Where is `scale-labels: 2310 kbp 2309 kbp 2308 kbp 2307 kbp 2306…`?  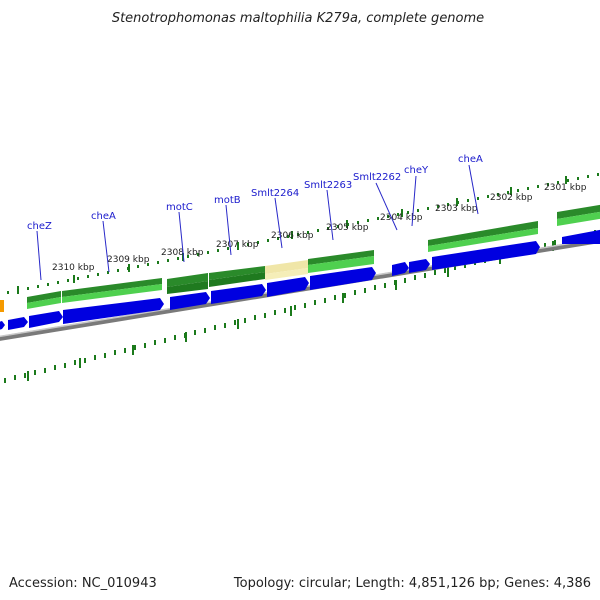 scale-labels: 2310 kbp 2309 kbp 2308 kbp 2307 kbp 2306… is located at coordinates (319, 228).